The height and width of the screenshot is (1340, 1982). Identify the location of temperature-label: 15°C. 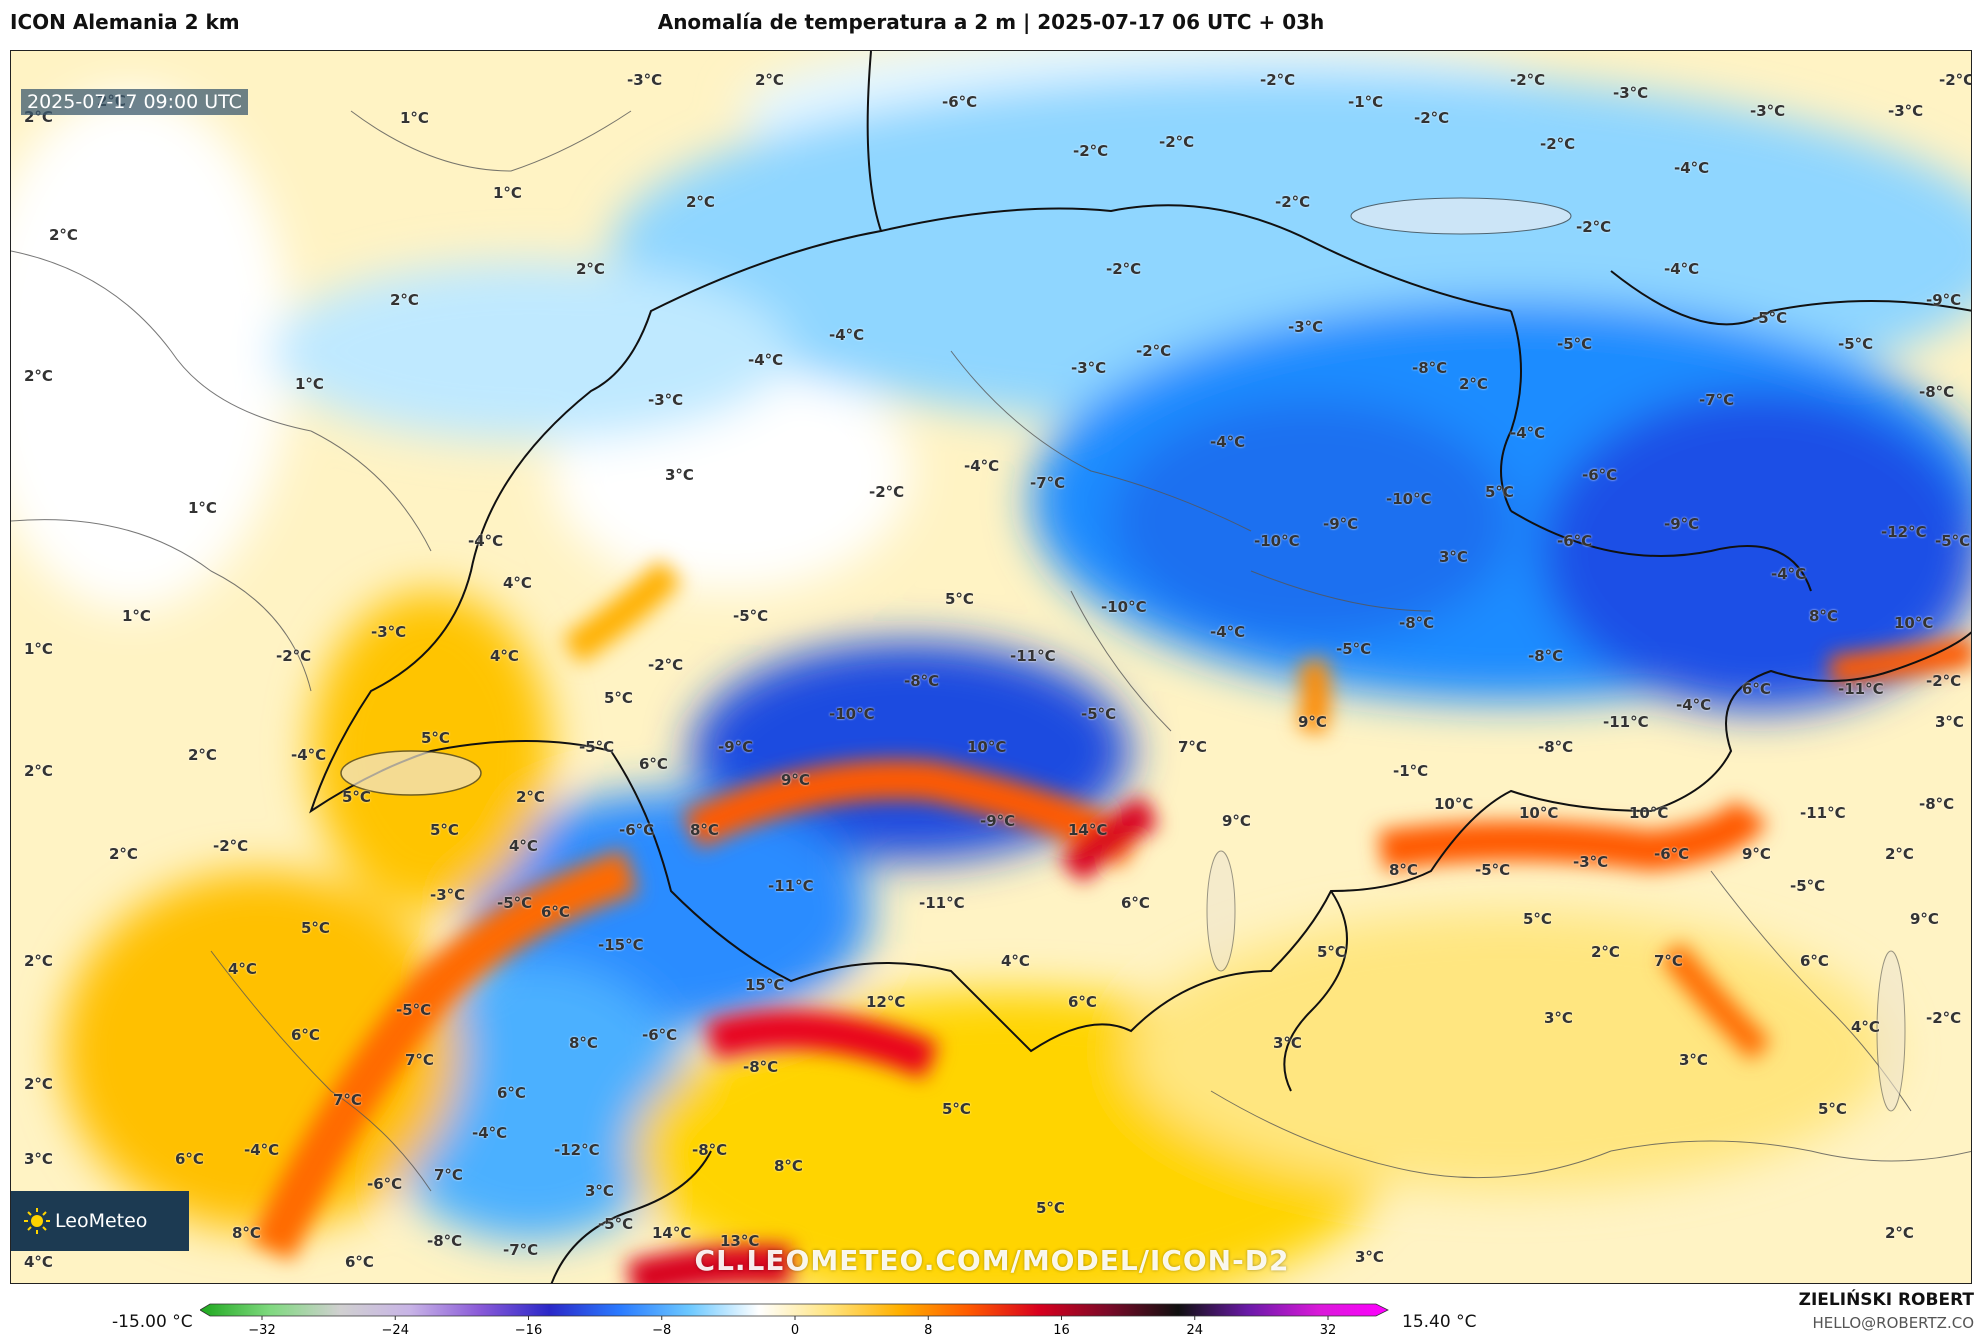
(765, 985).